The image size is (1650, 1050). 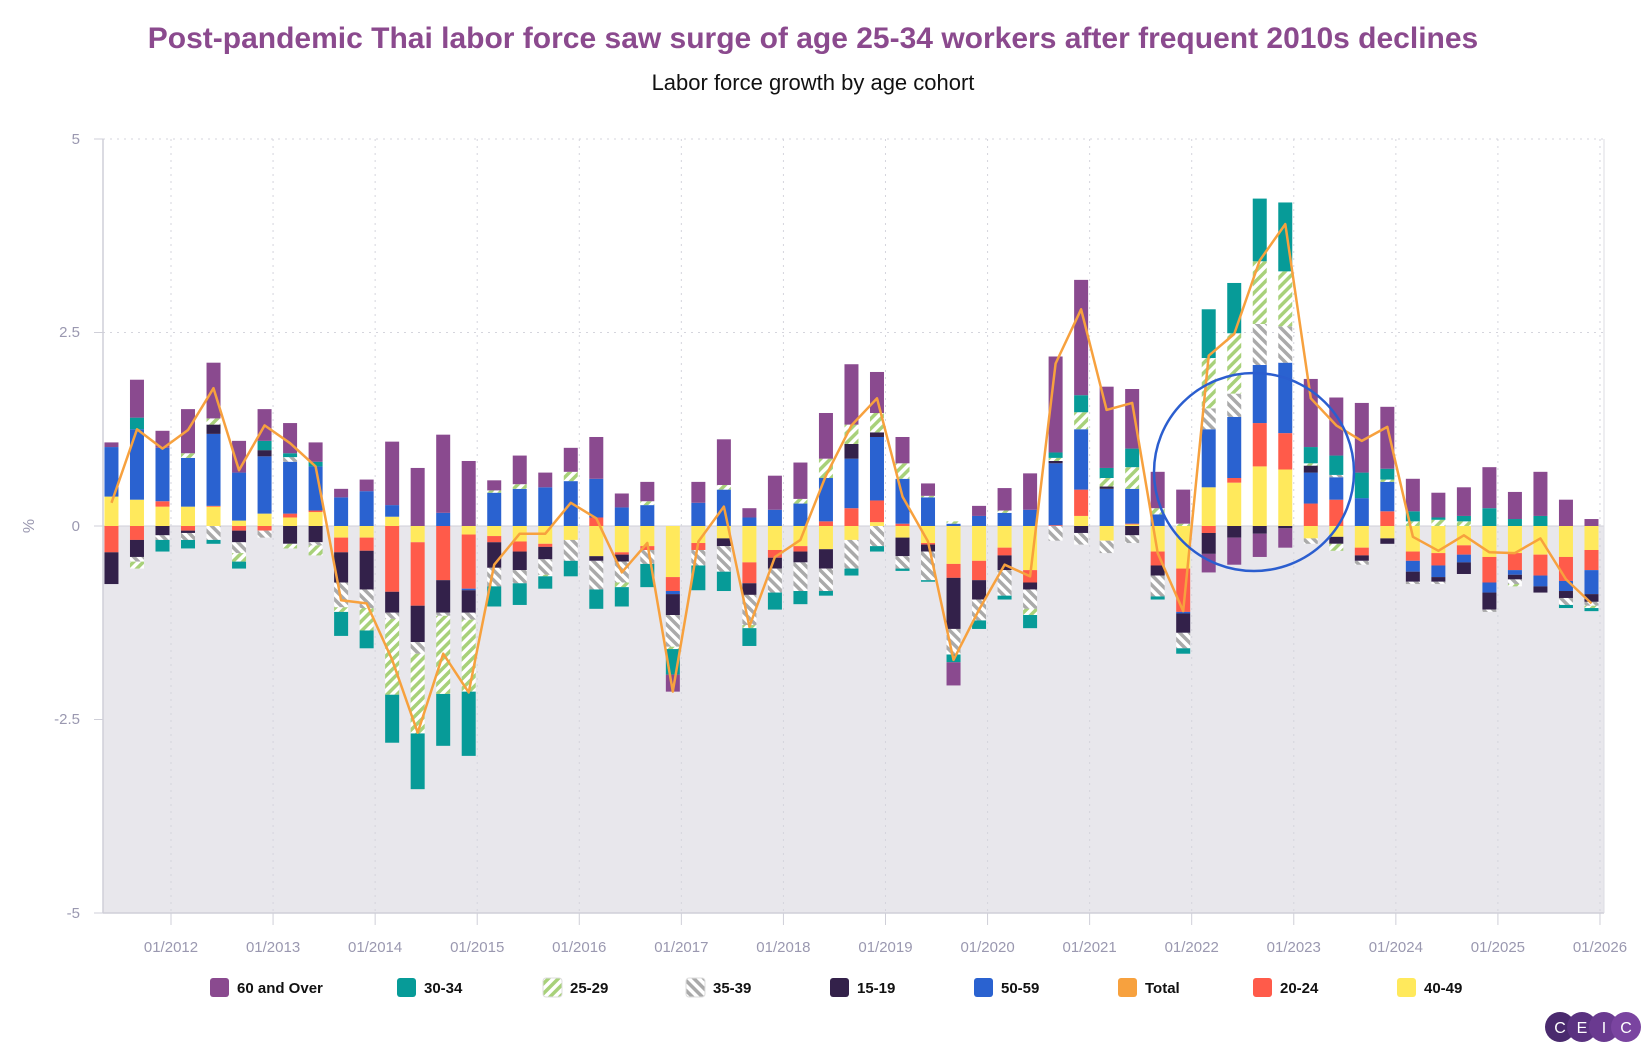 I want to click on legend-item-35-39: 35-39, so click(x=718, y=987).